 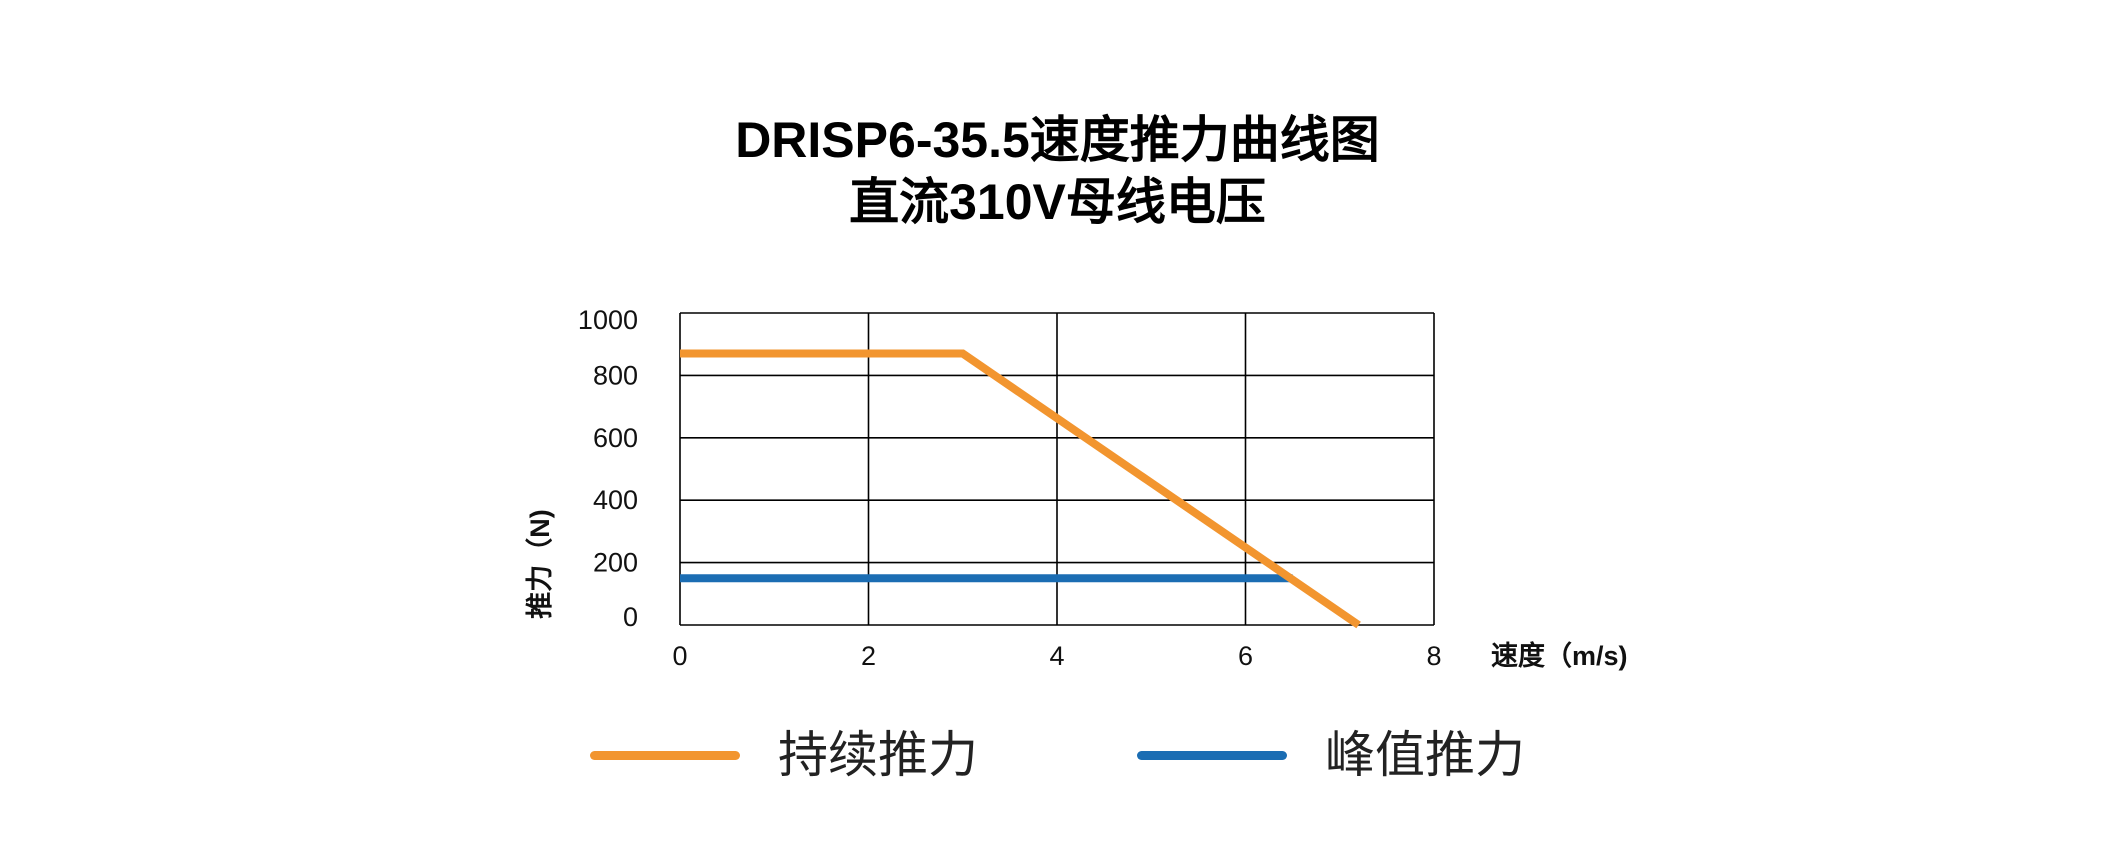 What do you see at coordinates (608, 468) in the screenshot?
I see `y-tick-labels: 0 200 400 600 800 1000` at bounding box center [608, 468].